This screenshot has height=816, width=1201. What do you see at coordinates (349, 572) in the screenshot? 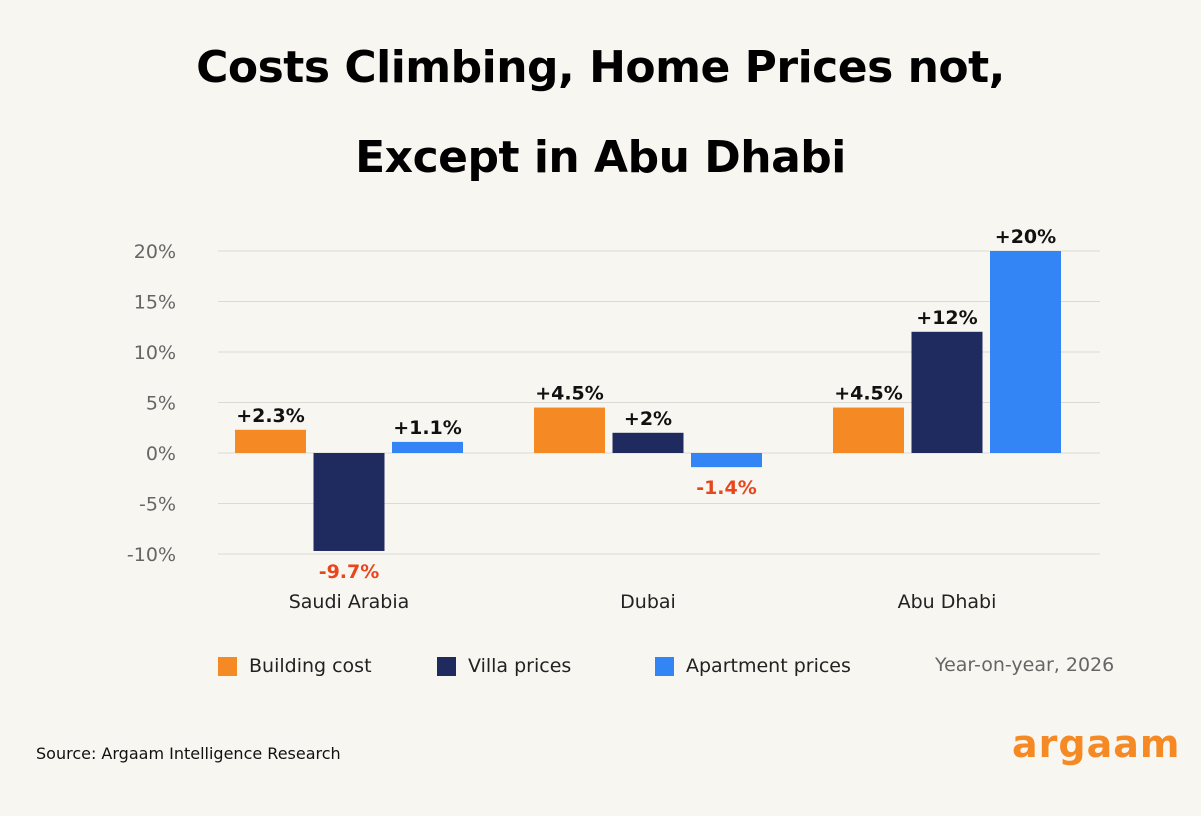
I see `data-label: -9.7%` at bounding box center [349, 572].